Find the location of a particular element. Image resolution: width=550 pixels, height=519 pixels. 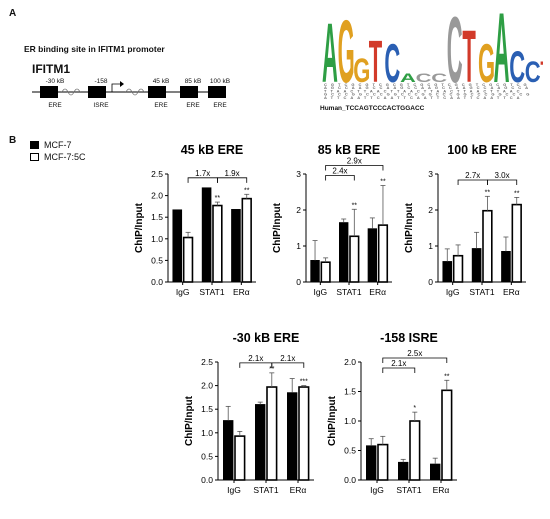

intron-squiggle is located at coordinates (71, 92).